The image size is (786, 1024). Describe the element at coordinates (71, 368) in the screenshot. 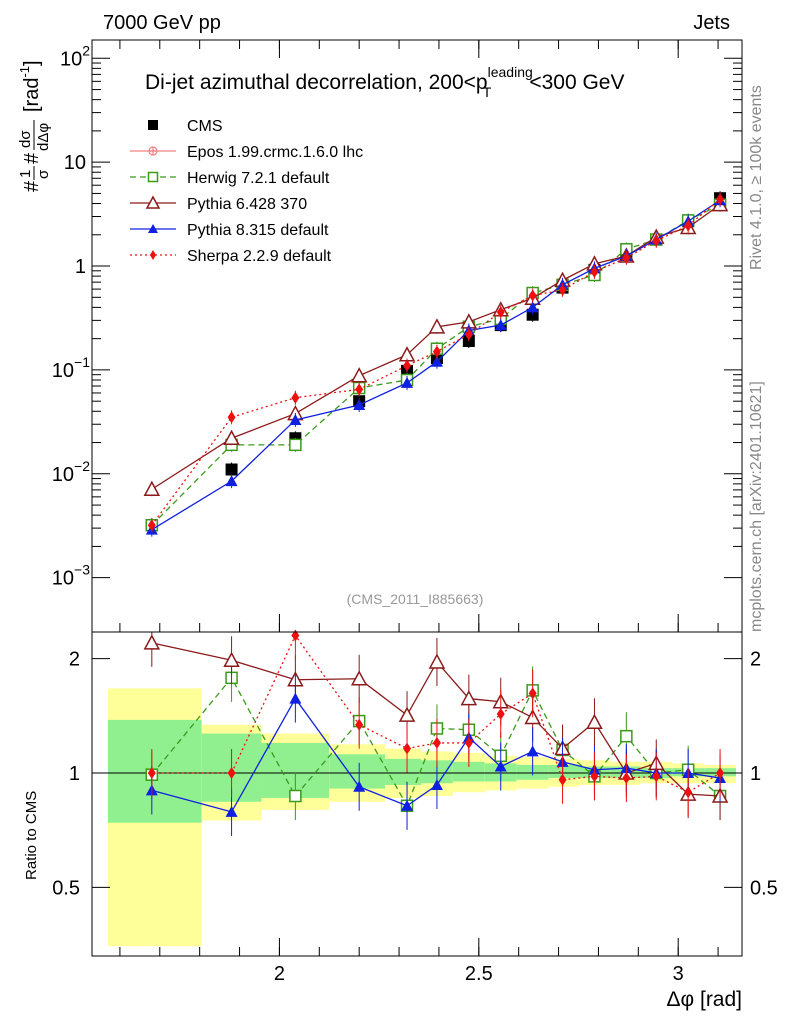

I see `y-tick-label: 10⁻¹` at that location.